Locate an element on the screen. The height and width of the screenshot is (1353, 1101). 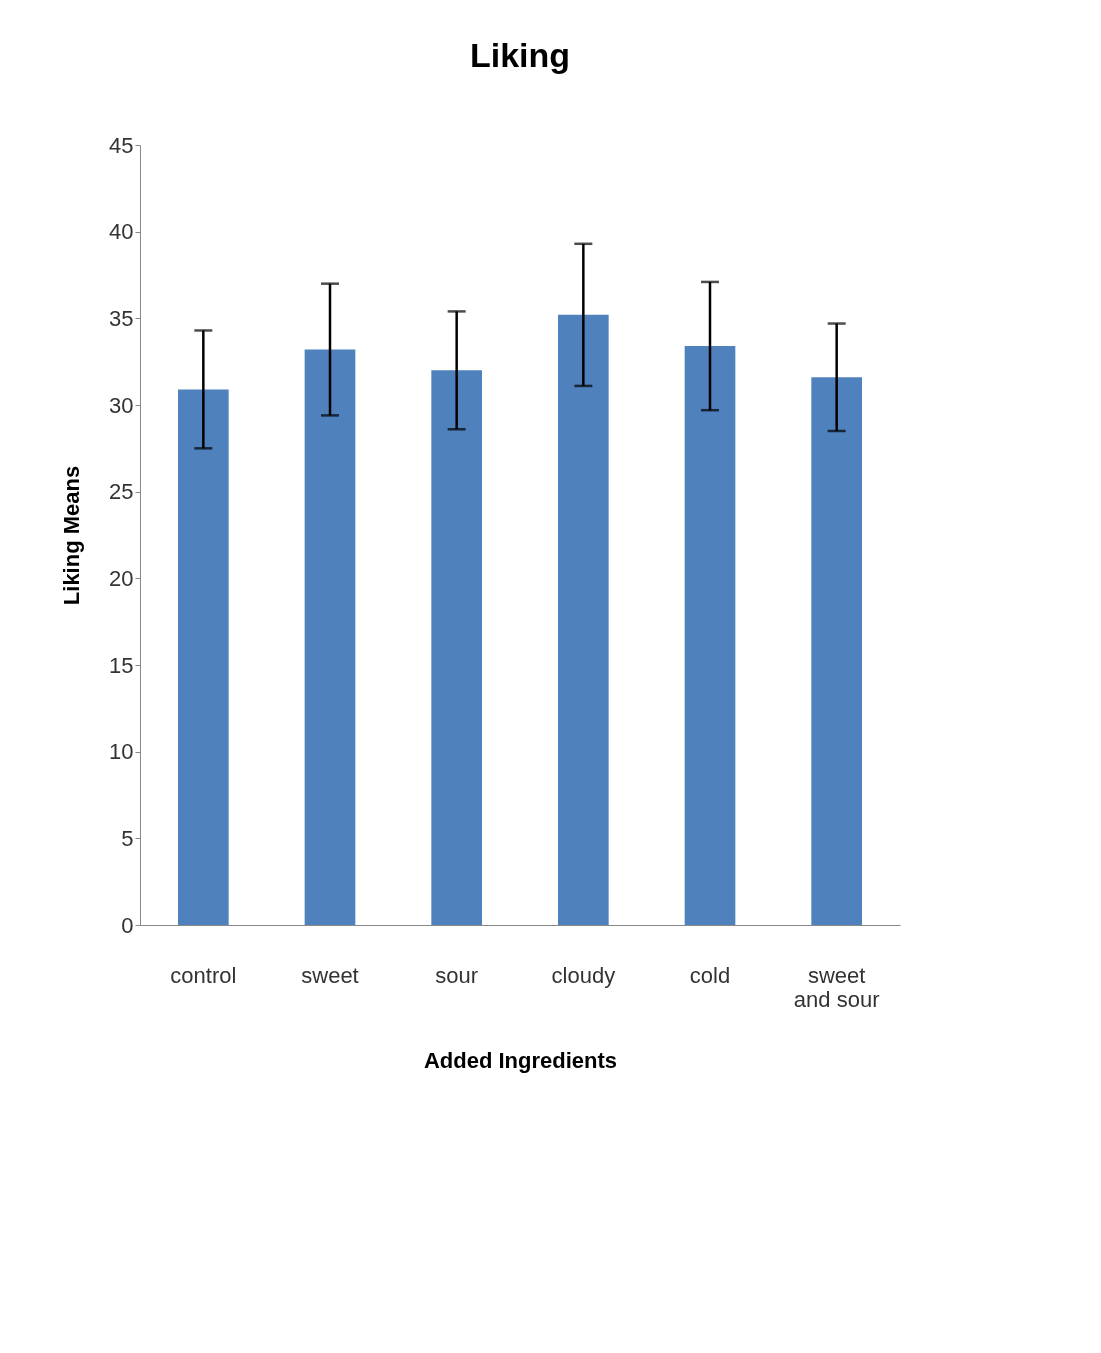
y-tick-label: 40 is located at coordinates (121, 232).